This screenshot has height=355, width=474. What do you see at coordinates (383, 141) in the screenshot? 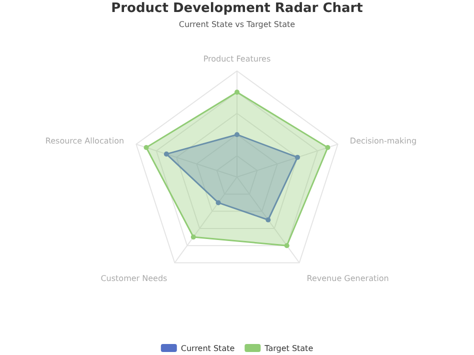
I see `spoke-label: Decision-making` at bounding box center [383, 141].